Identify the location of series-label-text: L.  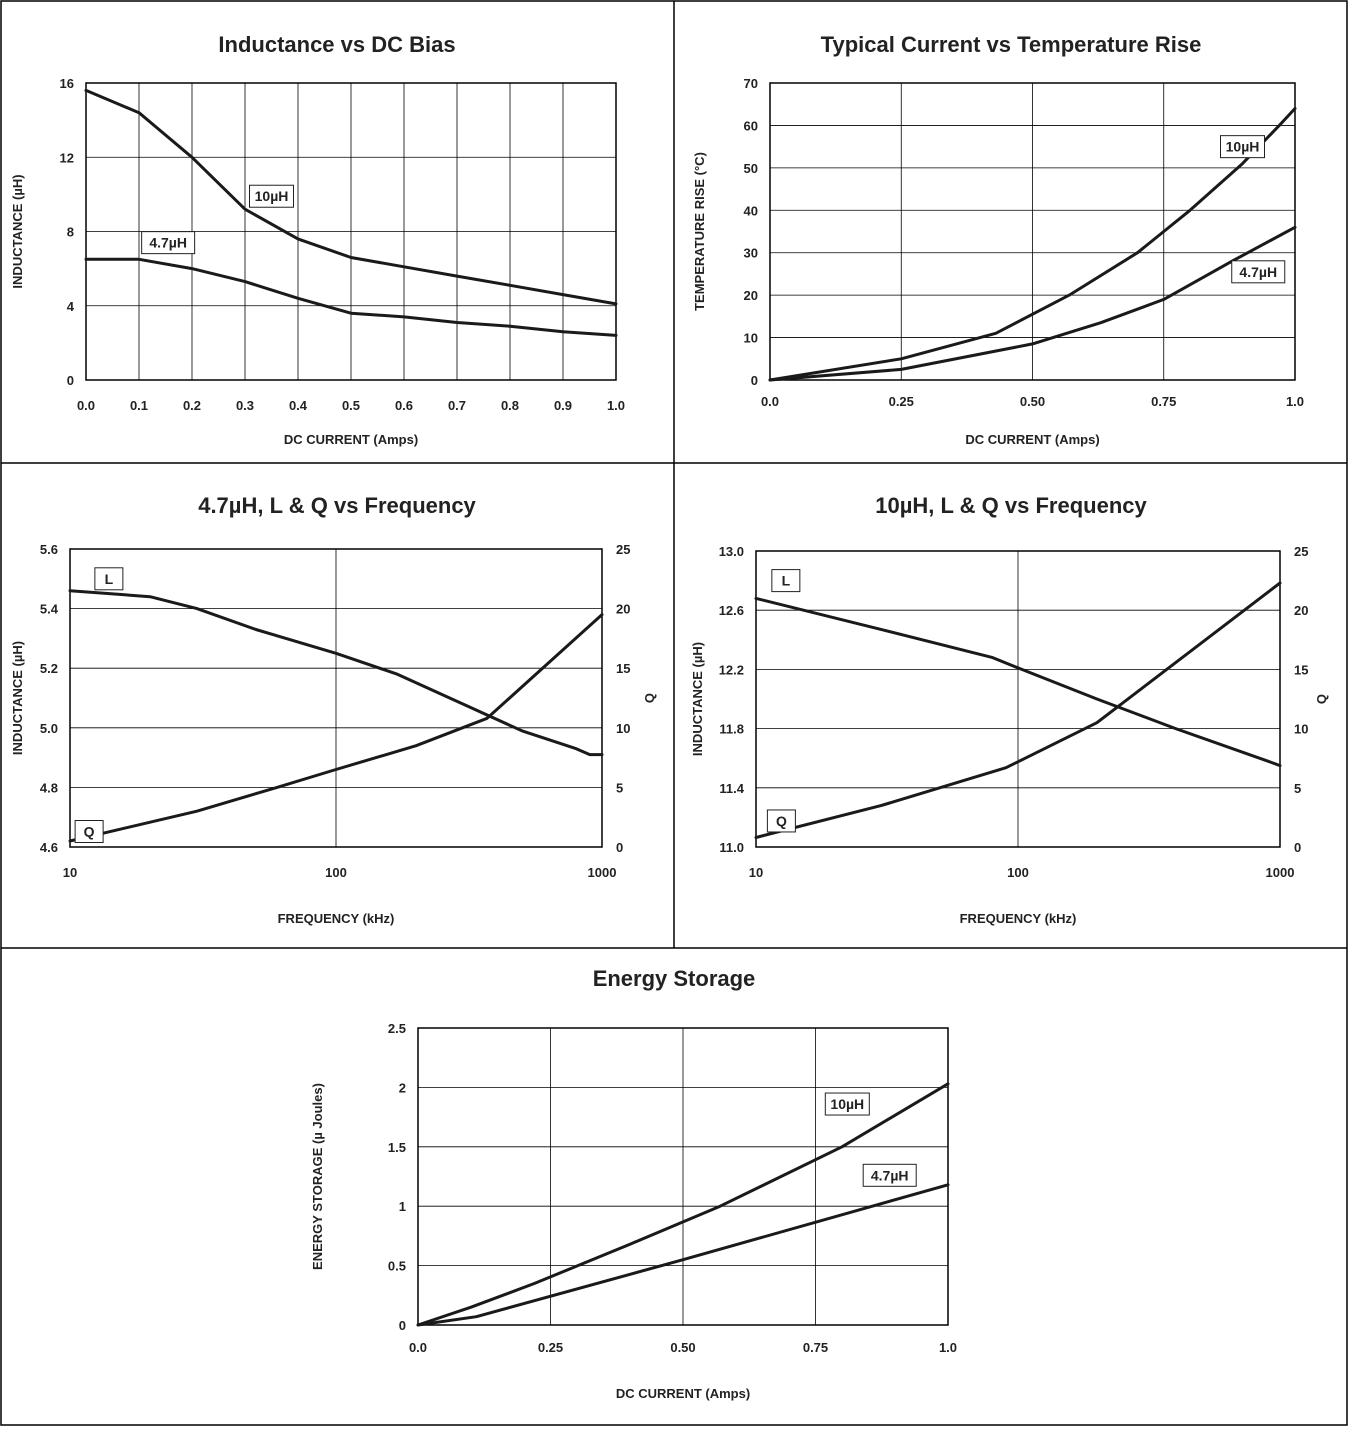
(786, 581).